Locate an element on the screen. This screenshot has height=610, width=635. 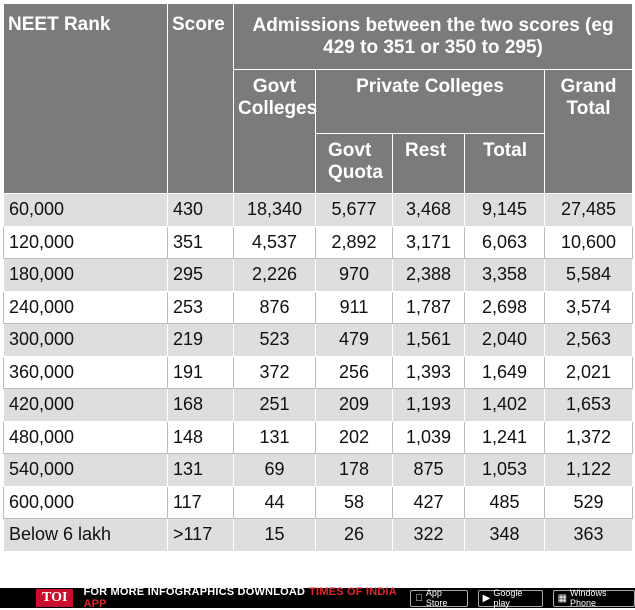
cell-score: 351 is located at coordinates (200, 242).